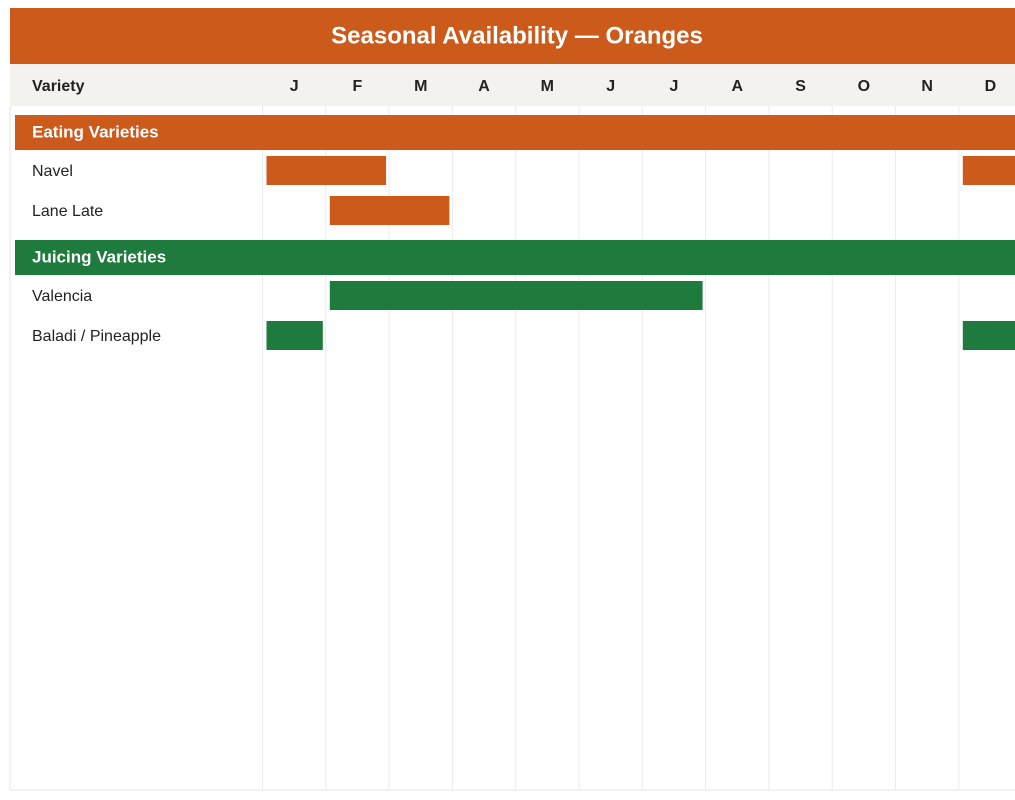 The image size is (1015, 800). Describe the element at coordinates (800, 86) in the screenshot. I see `month-label: S` at that location.